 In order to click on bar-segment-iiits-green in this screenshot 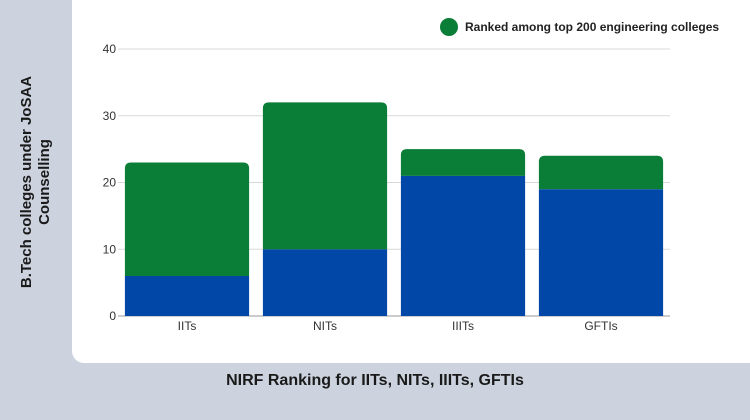, I will do `click(463, 162)`.